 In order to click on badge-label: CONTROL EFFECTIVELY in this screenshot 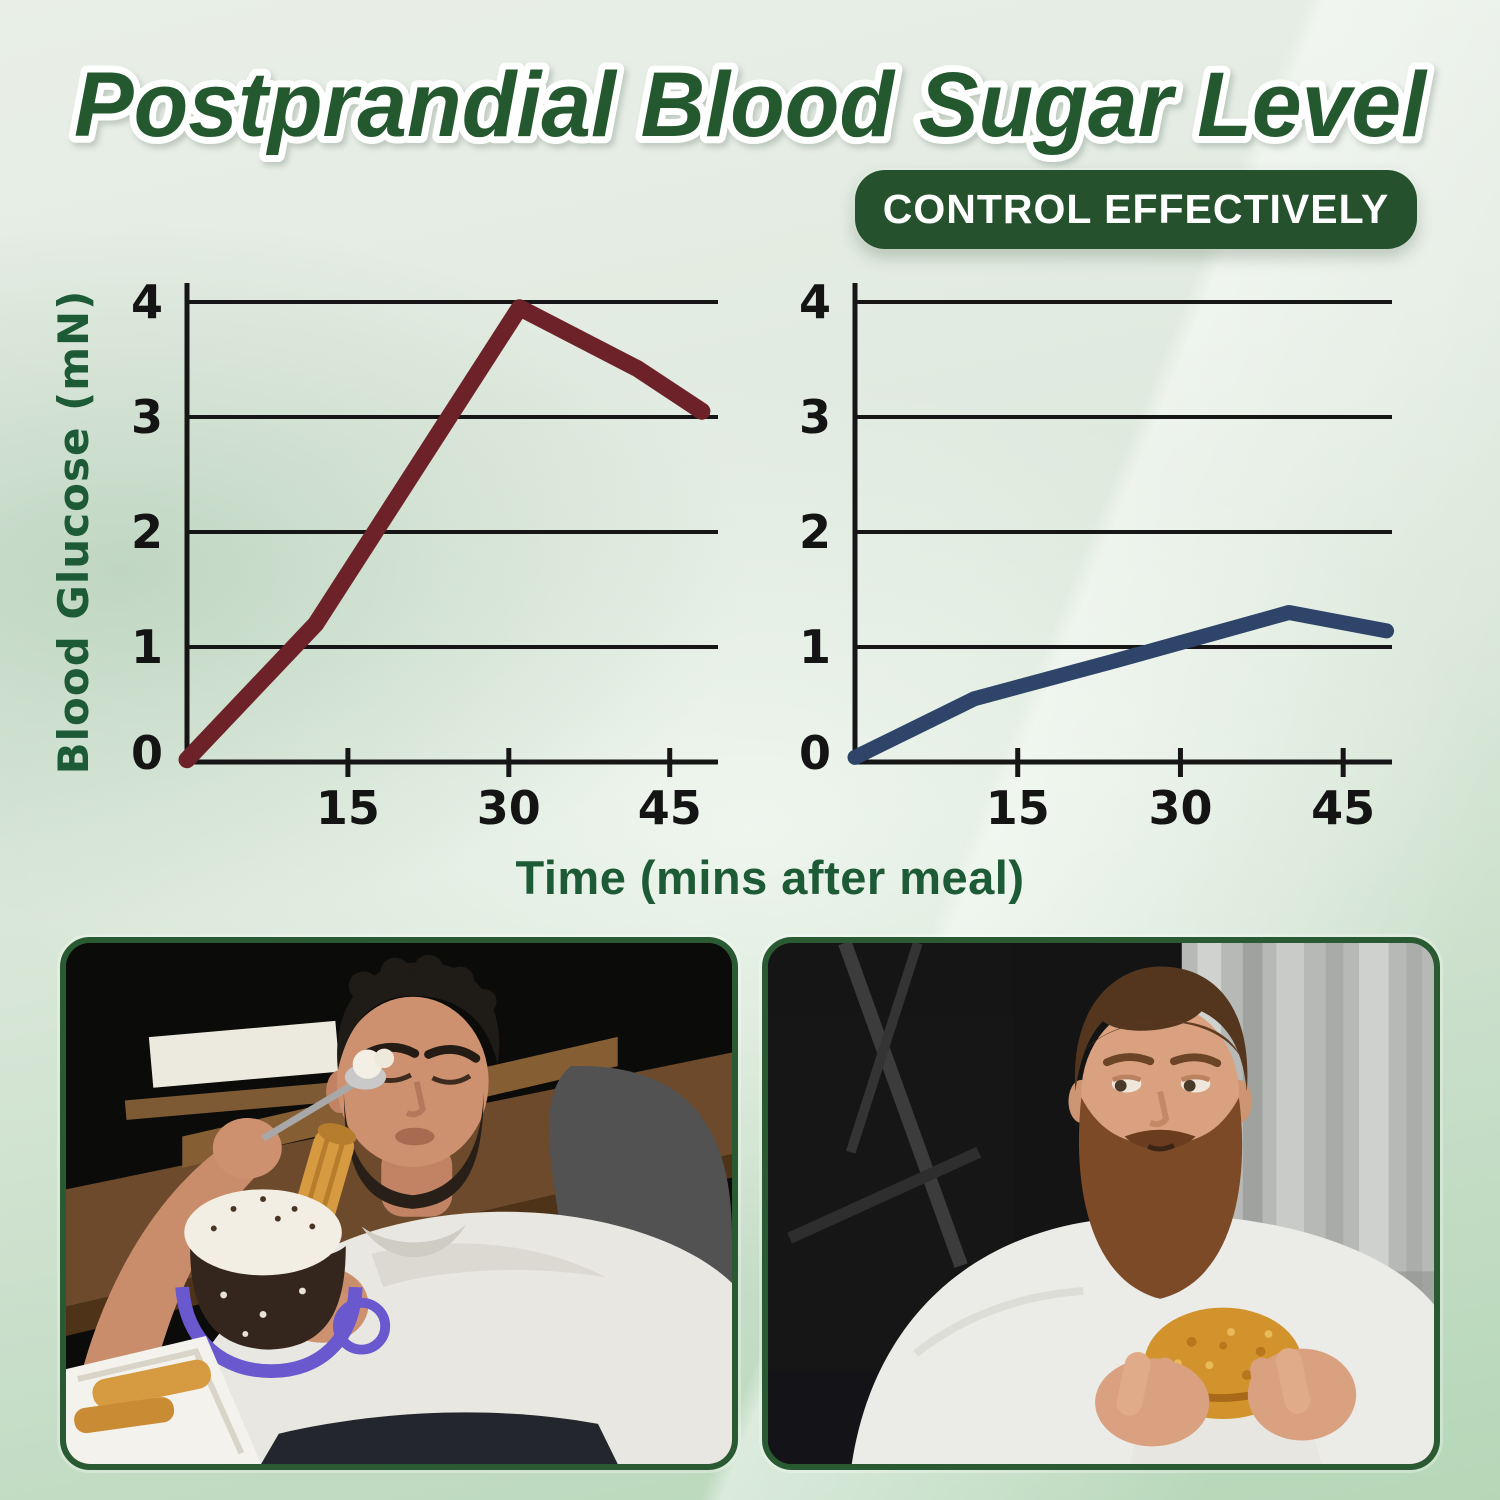, I will do `click(1136, 209)`.